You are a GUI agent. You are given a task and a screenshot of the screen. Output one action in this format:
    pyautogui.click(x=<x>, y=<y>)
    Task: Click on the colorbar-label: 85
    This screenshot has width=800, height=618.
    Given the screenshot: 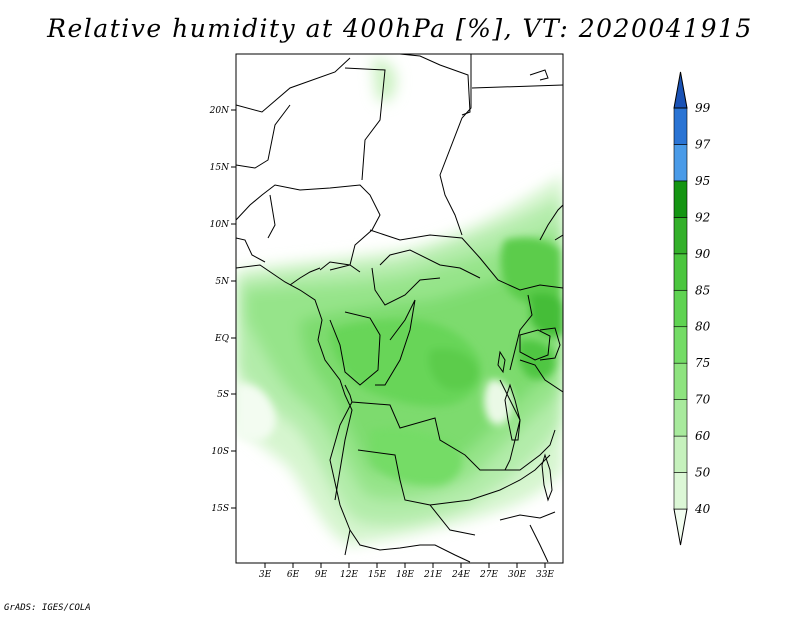 What is the action you would take?
    pyautogui.click(x=702, y=290)
    